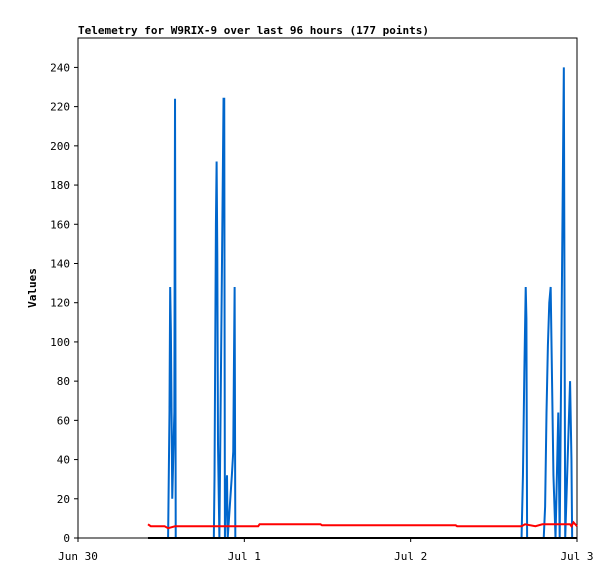  Describe the element at coordinates (60, 263) in the screenshot. I see `y-tick-label: 140` at that location.